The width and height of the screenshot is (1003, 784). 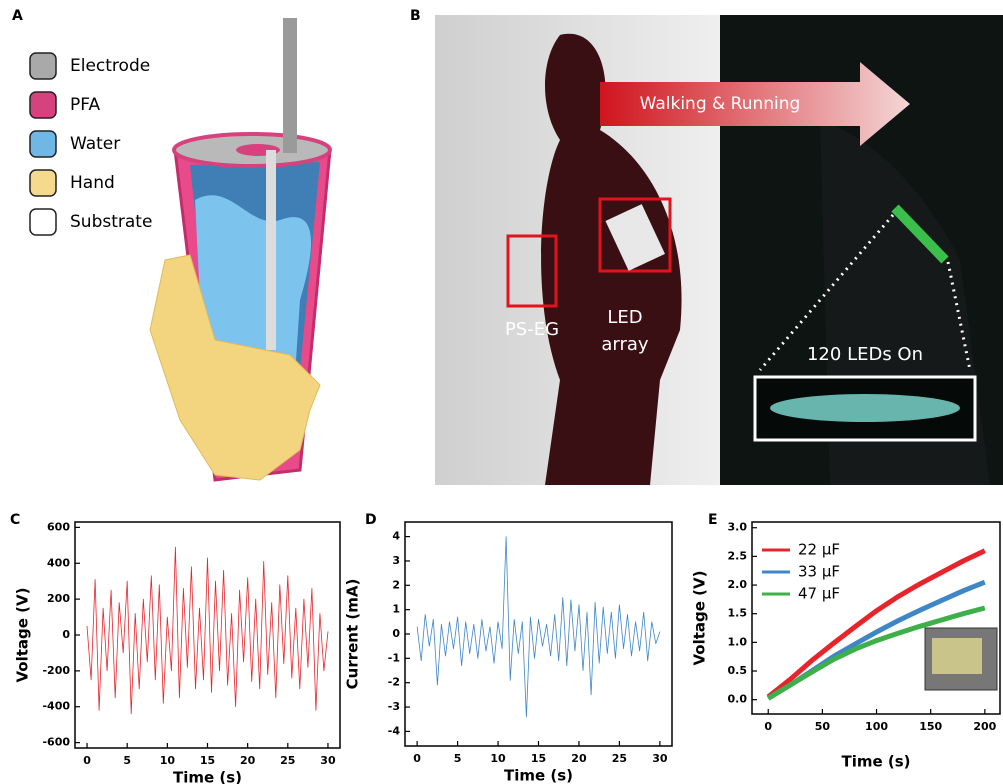 I want to click on y-tick-label: 0.5, so click(x=738, y=670).